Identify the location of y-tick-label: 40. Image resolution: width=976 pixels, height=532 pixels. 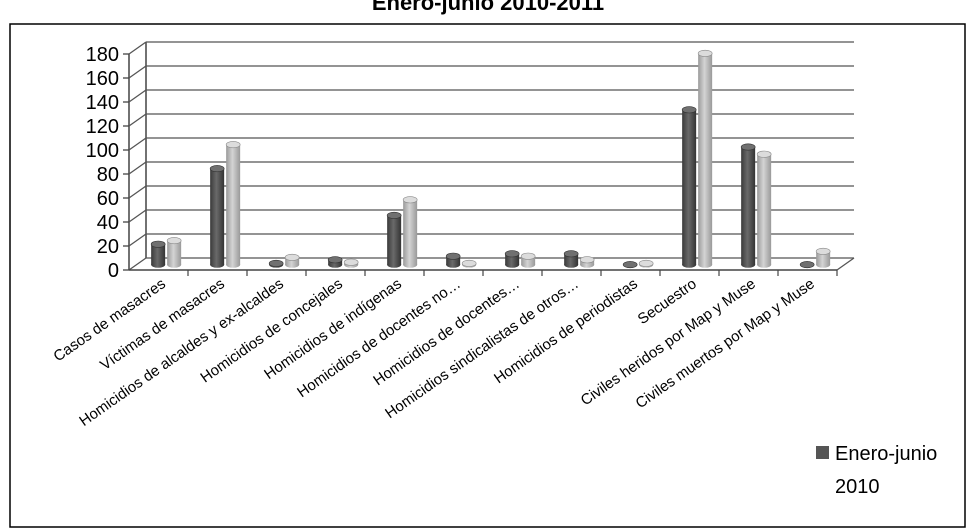
(108, 223).